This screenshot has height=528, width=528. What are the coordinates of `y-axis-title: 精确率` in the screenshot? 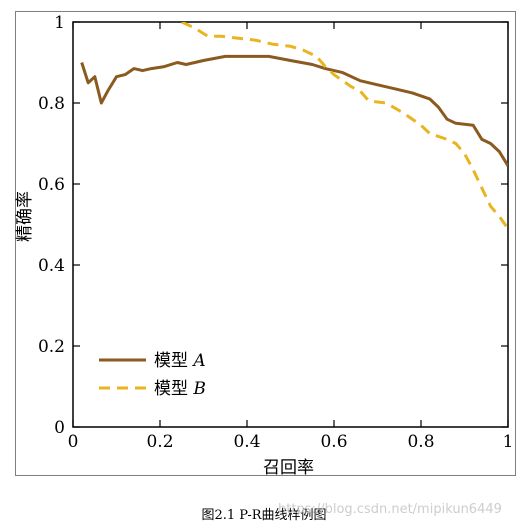 It's located at (25, 216).